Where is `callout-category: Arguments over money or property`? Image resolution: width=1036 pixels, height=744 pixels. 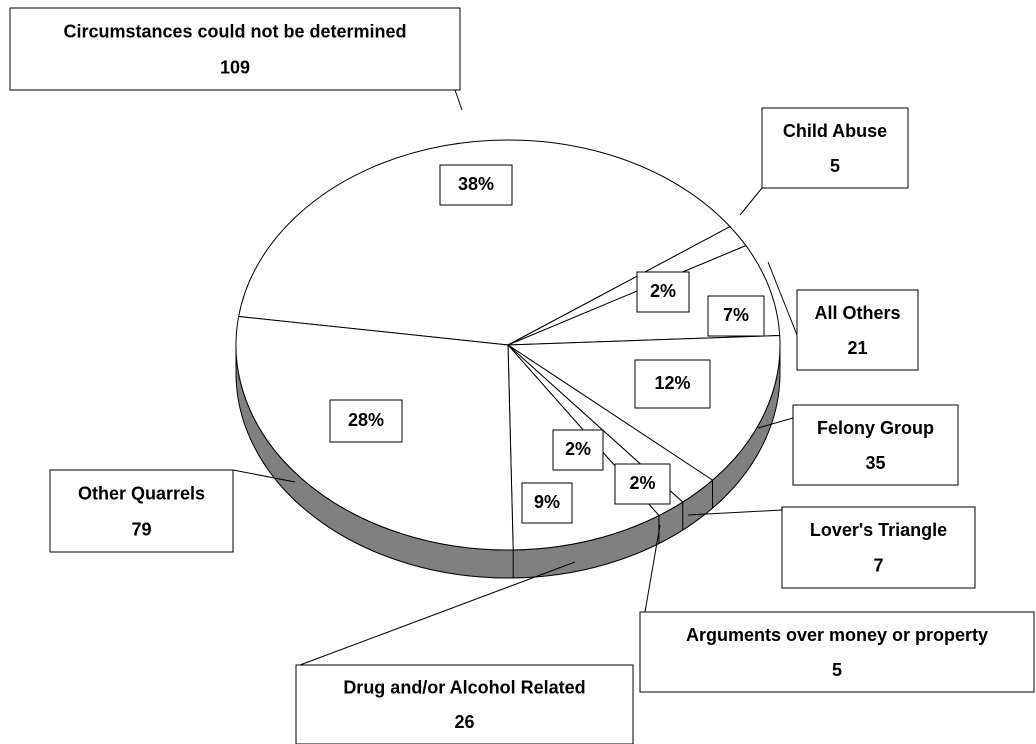
callout-category: Arguments over money or property is located at coordinates (837, 635).